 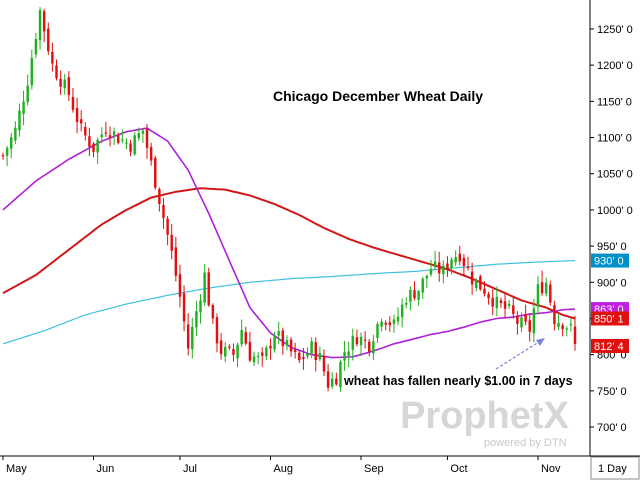 What do you see at coordinates (609, 347) in the screenshot?
I see `price-badge-label: 812' 4` at bounding box center [609, 347].